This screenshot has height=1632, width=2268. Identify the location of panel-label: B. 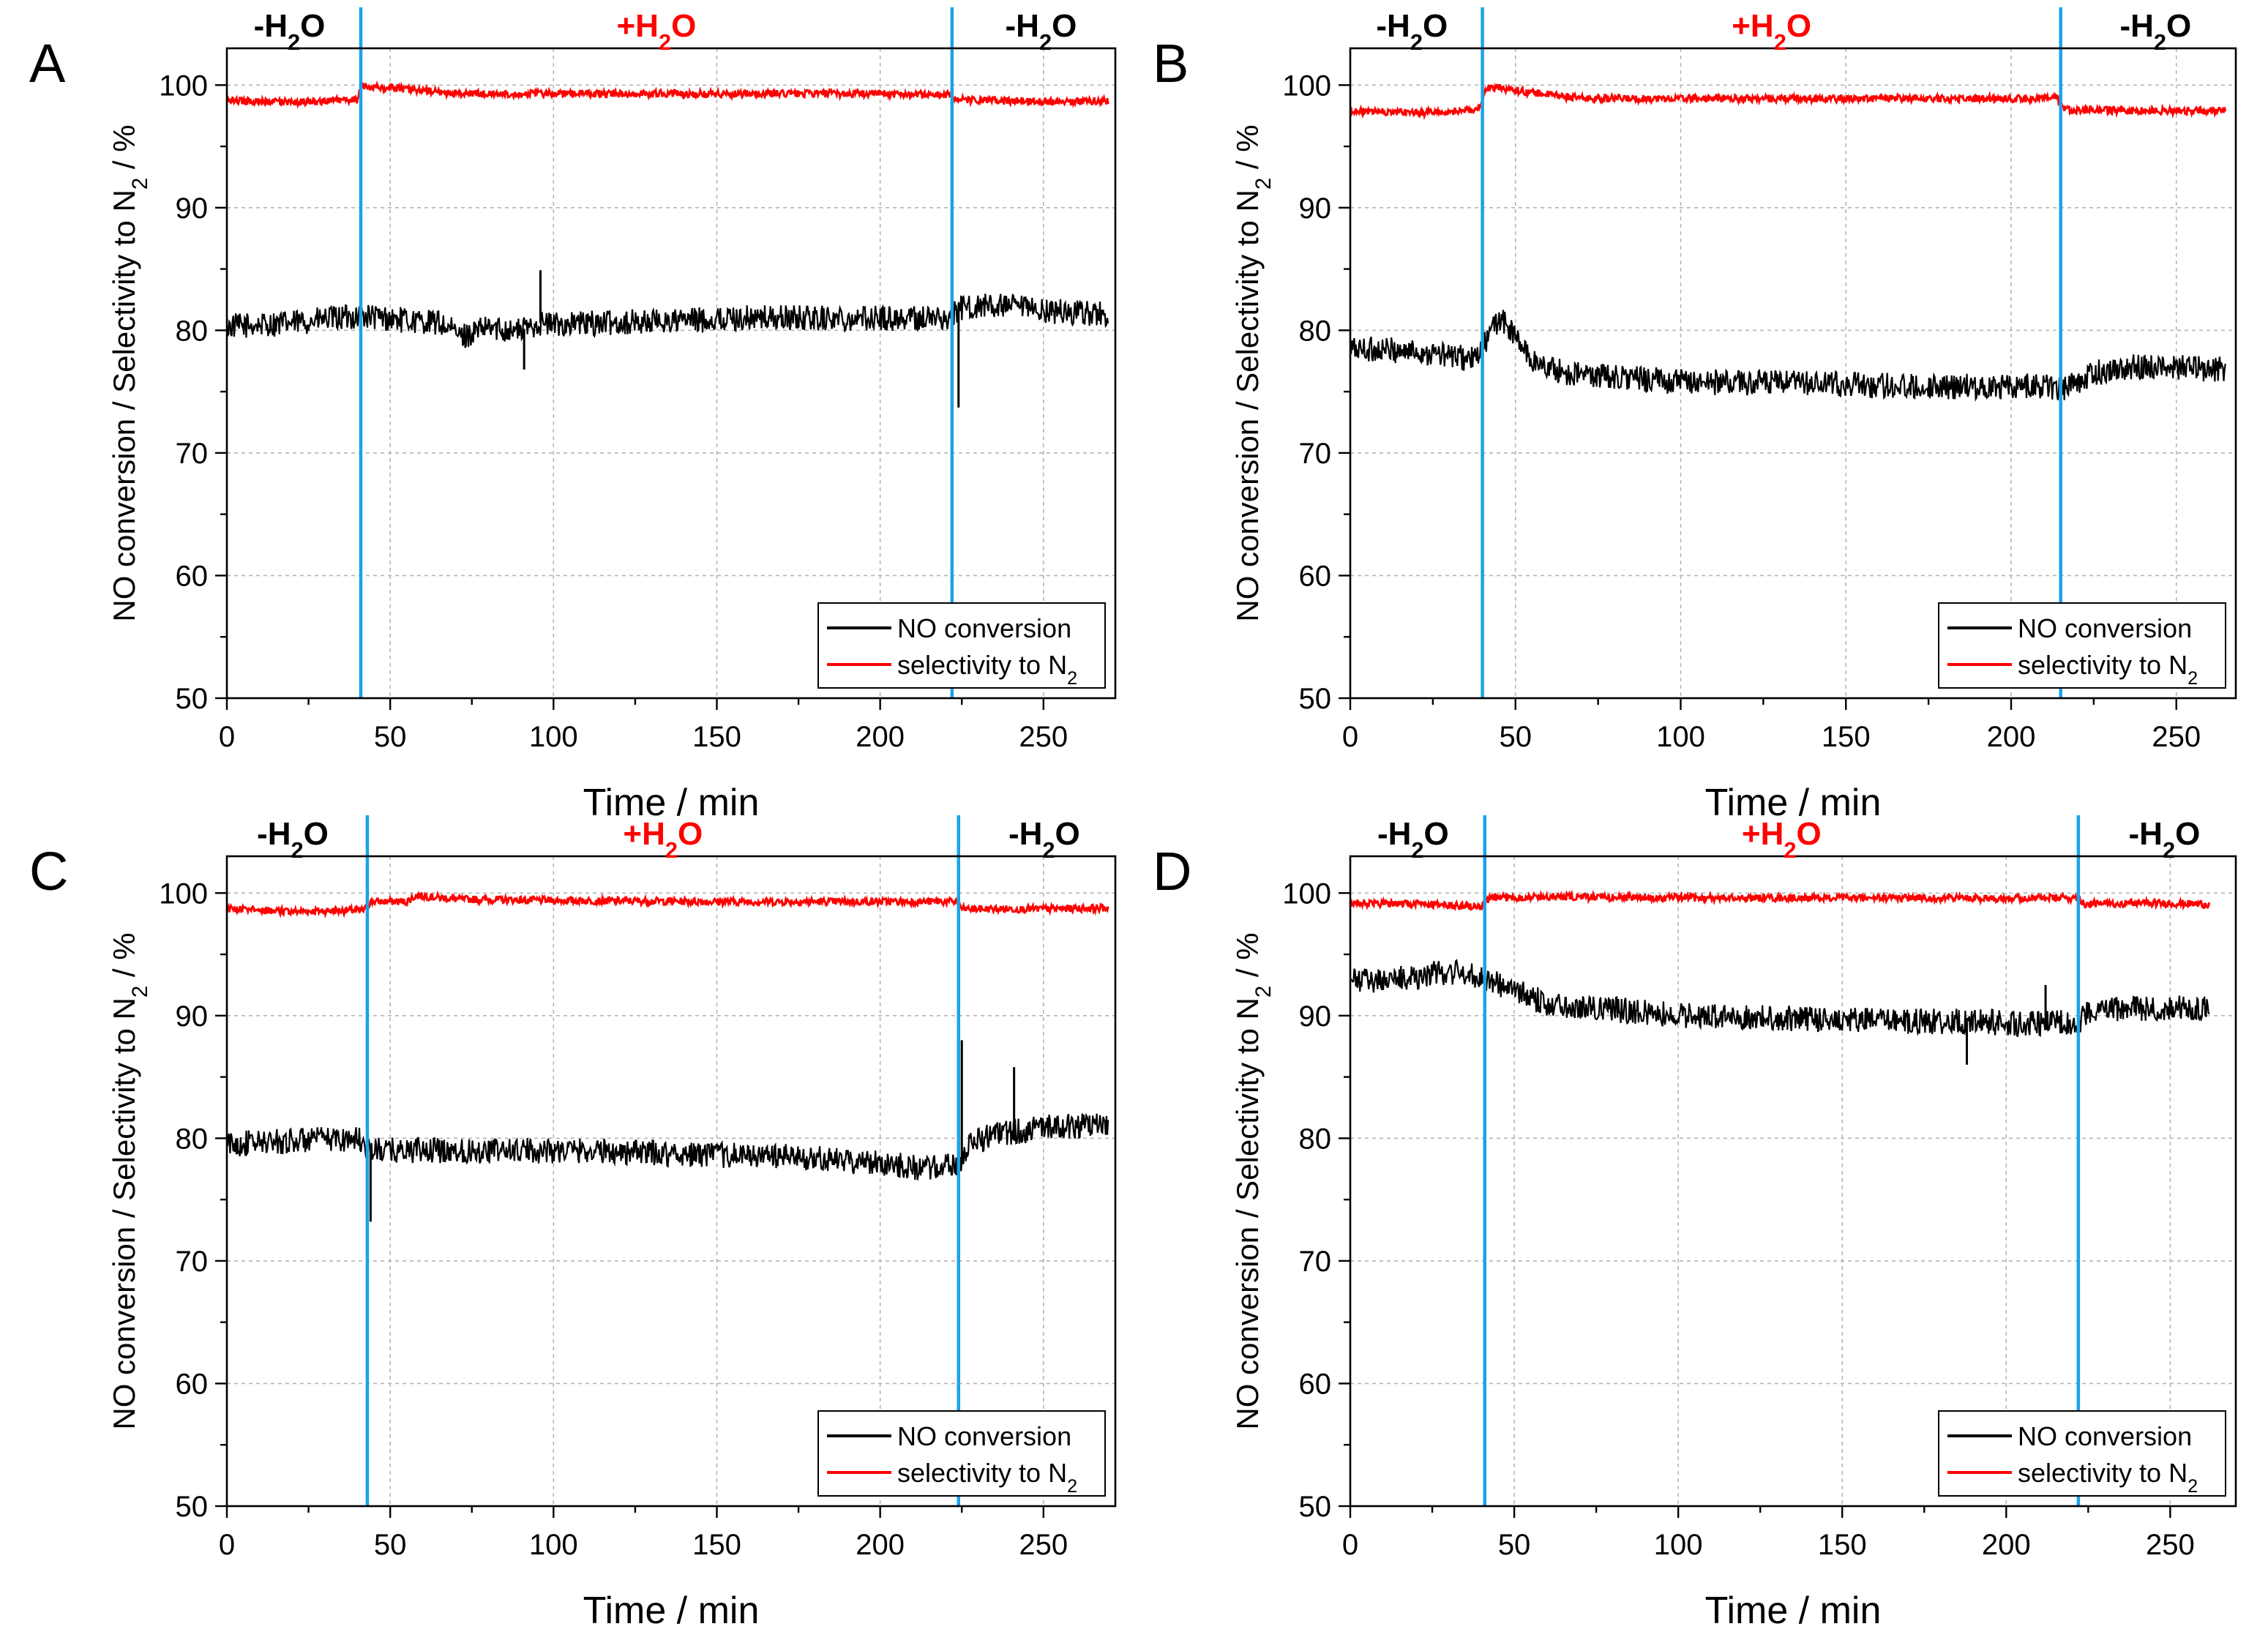
(1171, 63).